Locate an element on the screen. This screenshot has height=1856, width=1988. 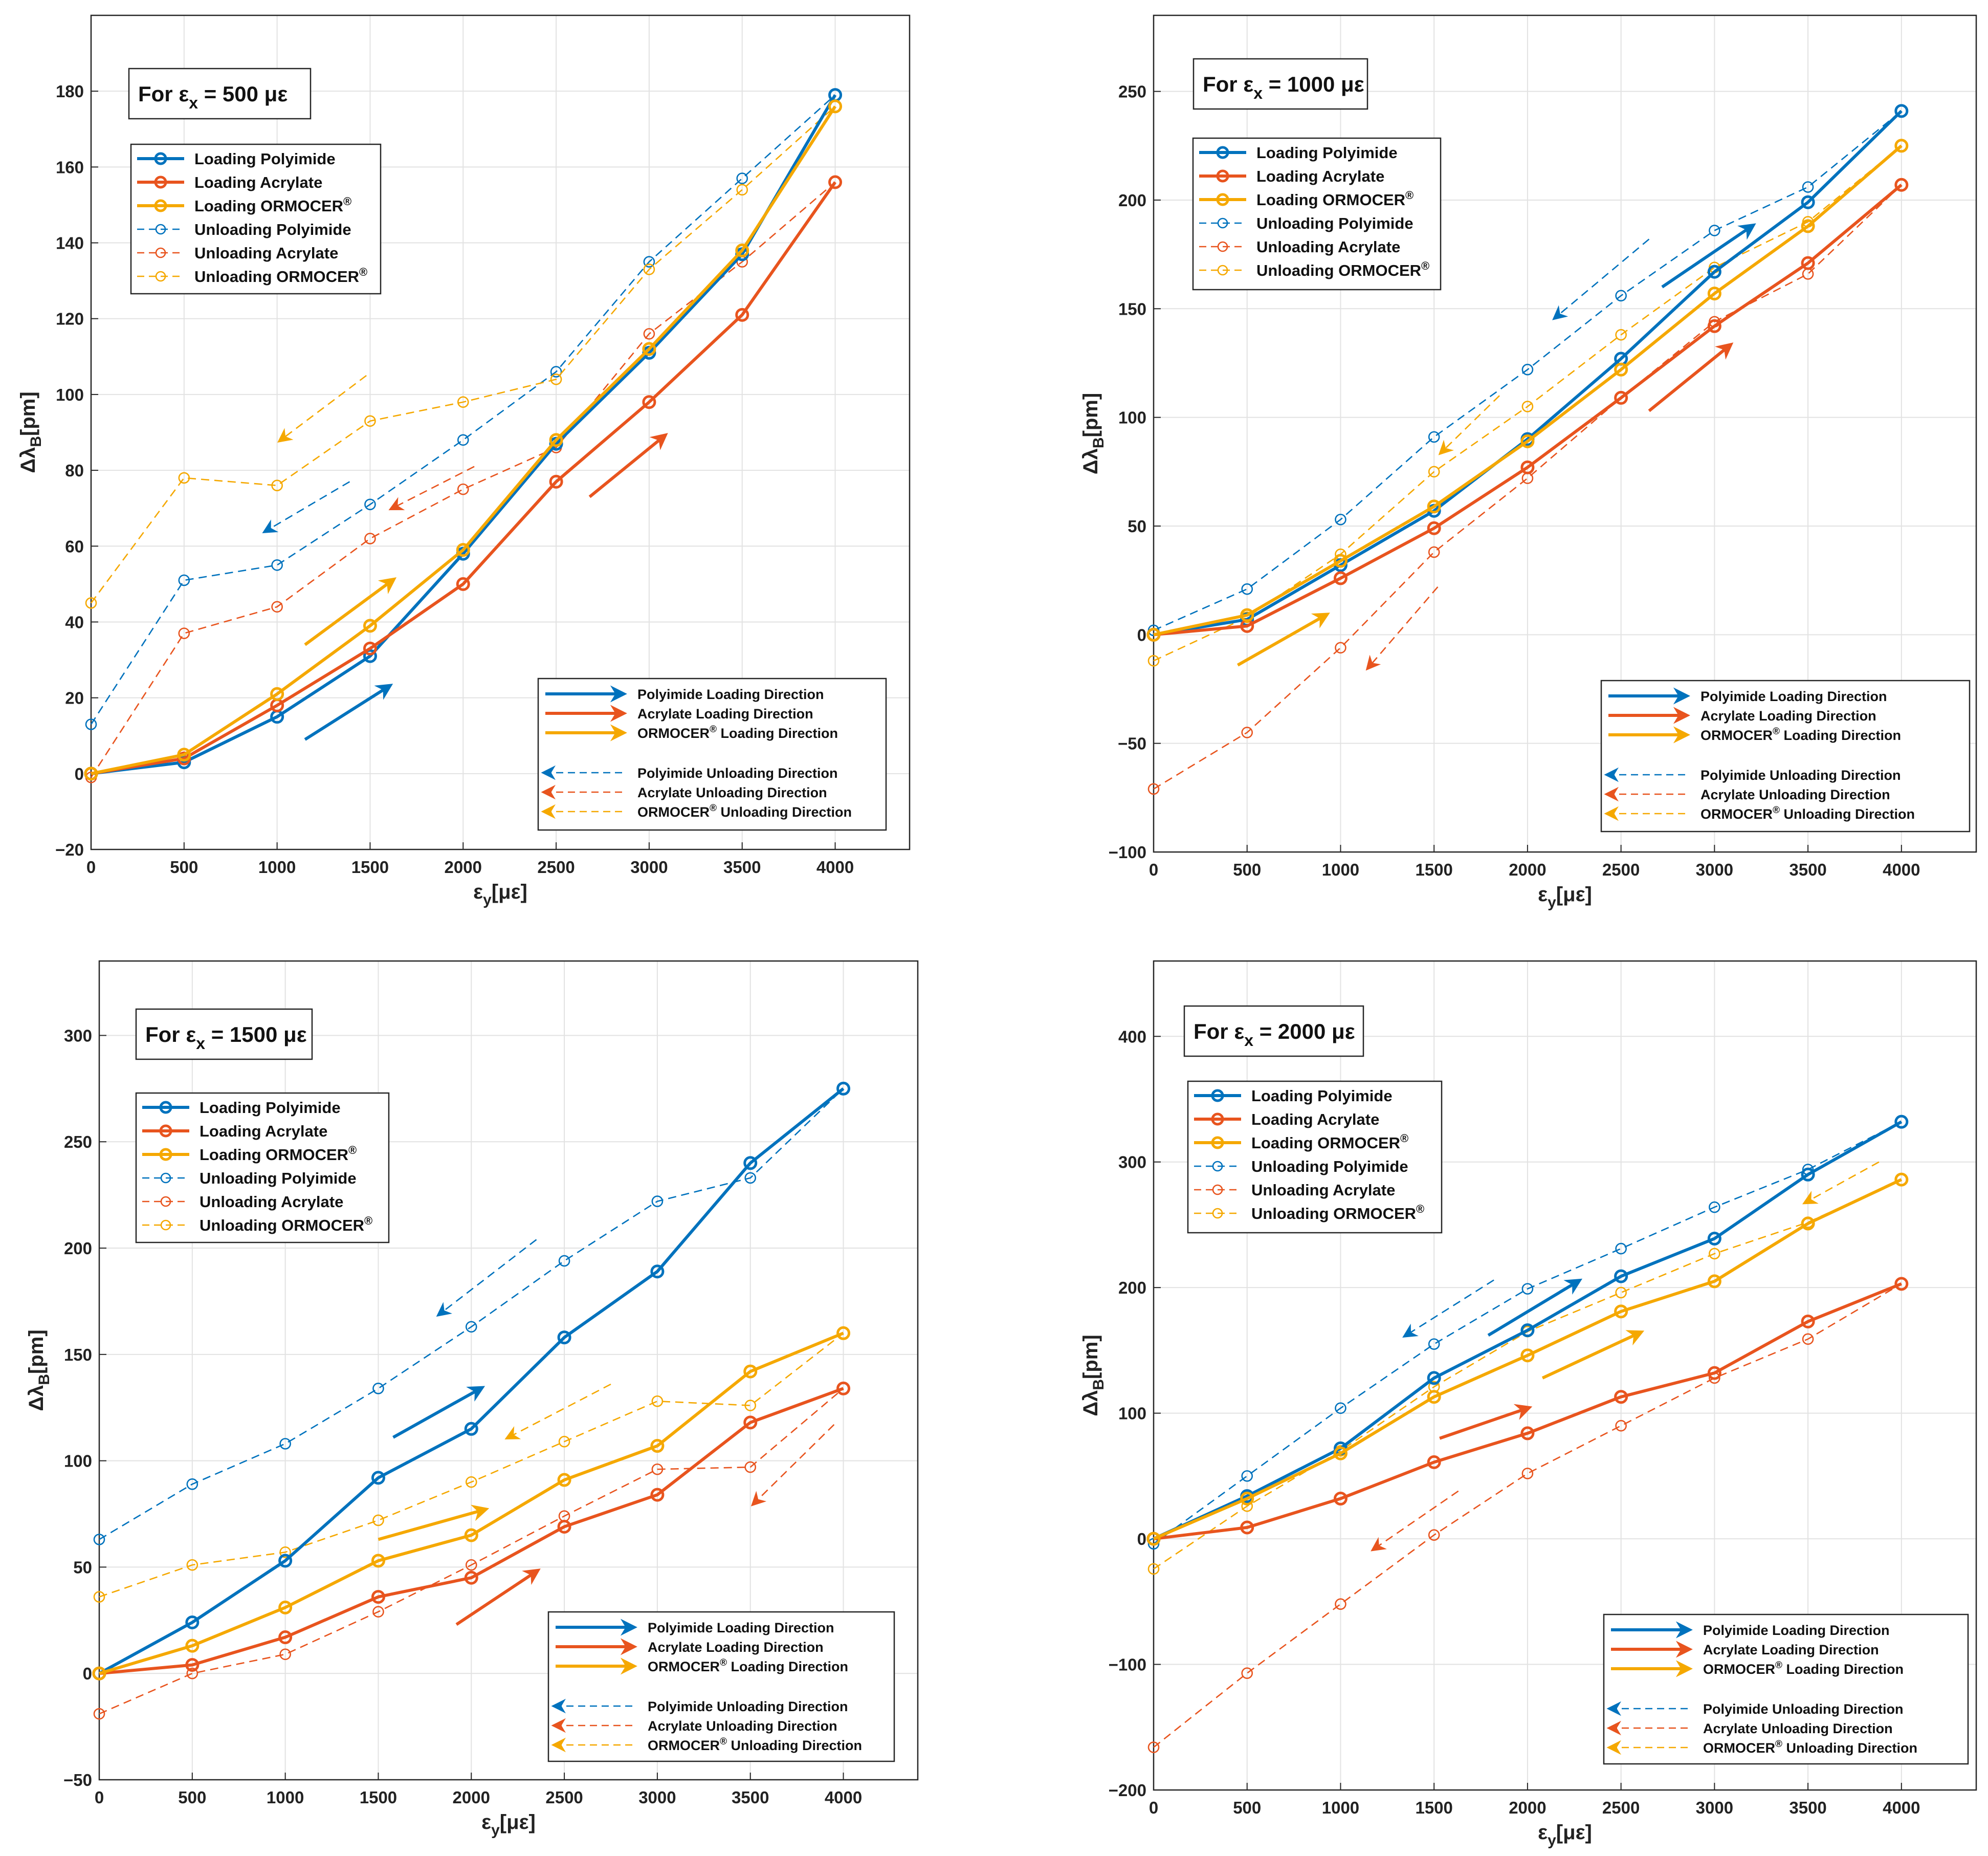
legend-item-loading-polyimide: Loading Polyimide is located at coordinates (1293, 1096).